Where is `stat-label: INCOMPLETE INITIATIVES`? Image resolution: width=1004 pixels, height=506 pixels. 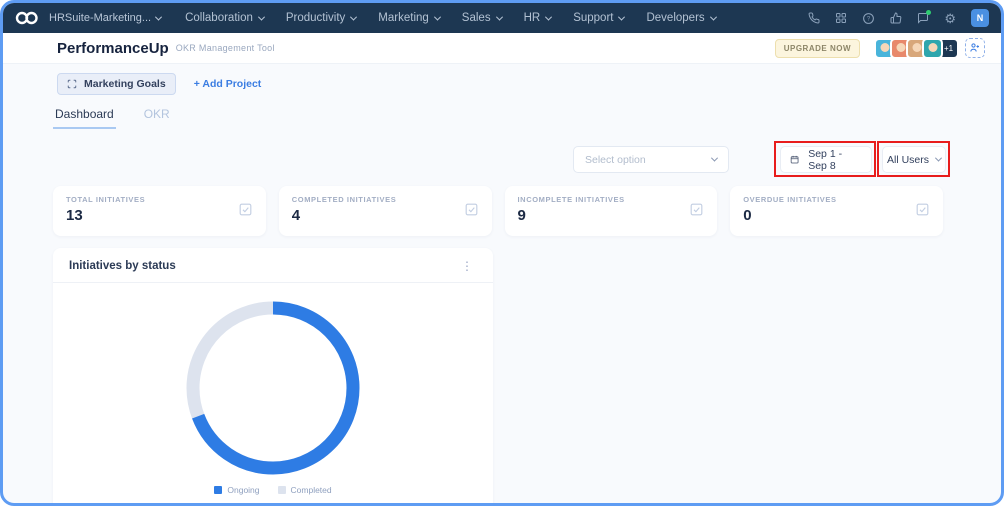
stat-label: INCOMPLETE INITIATIVES is located at coordinates (571, 199).